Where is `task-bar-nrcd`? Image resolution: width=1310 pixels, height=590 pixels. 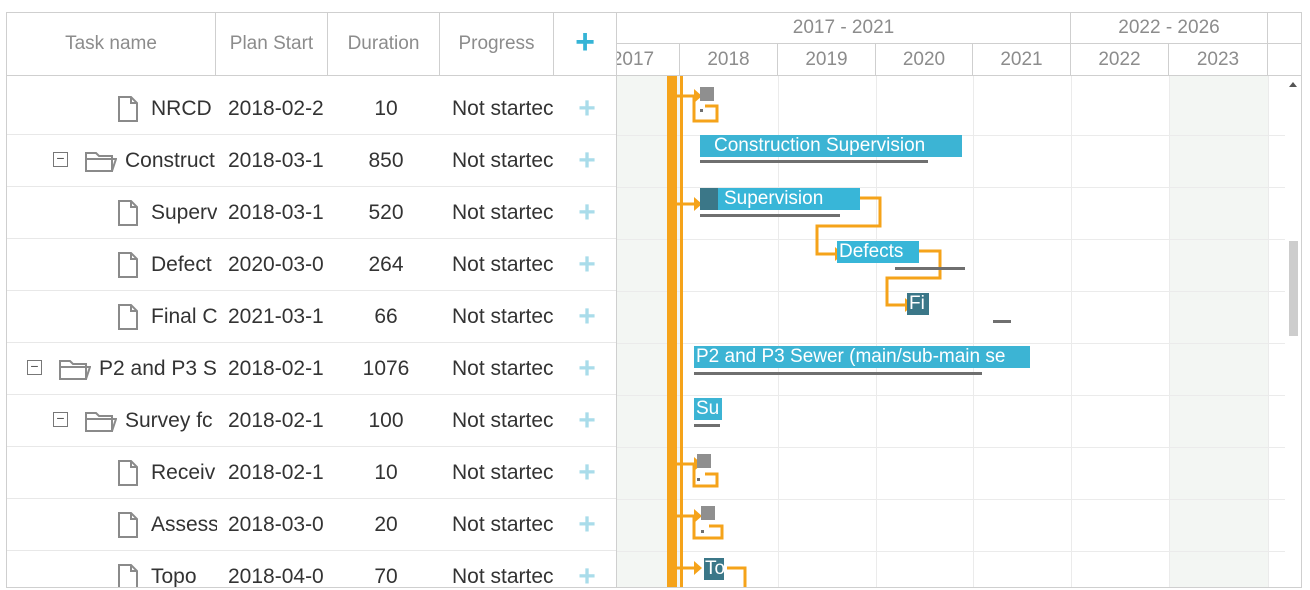 task-bar-nrcd is located at coordinates (707, 94).